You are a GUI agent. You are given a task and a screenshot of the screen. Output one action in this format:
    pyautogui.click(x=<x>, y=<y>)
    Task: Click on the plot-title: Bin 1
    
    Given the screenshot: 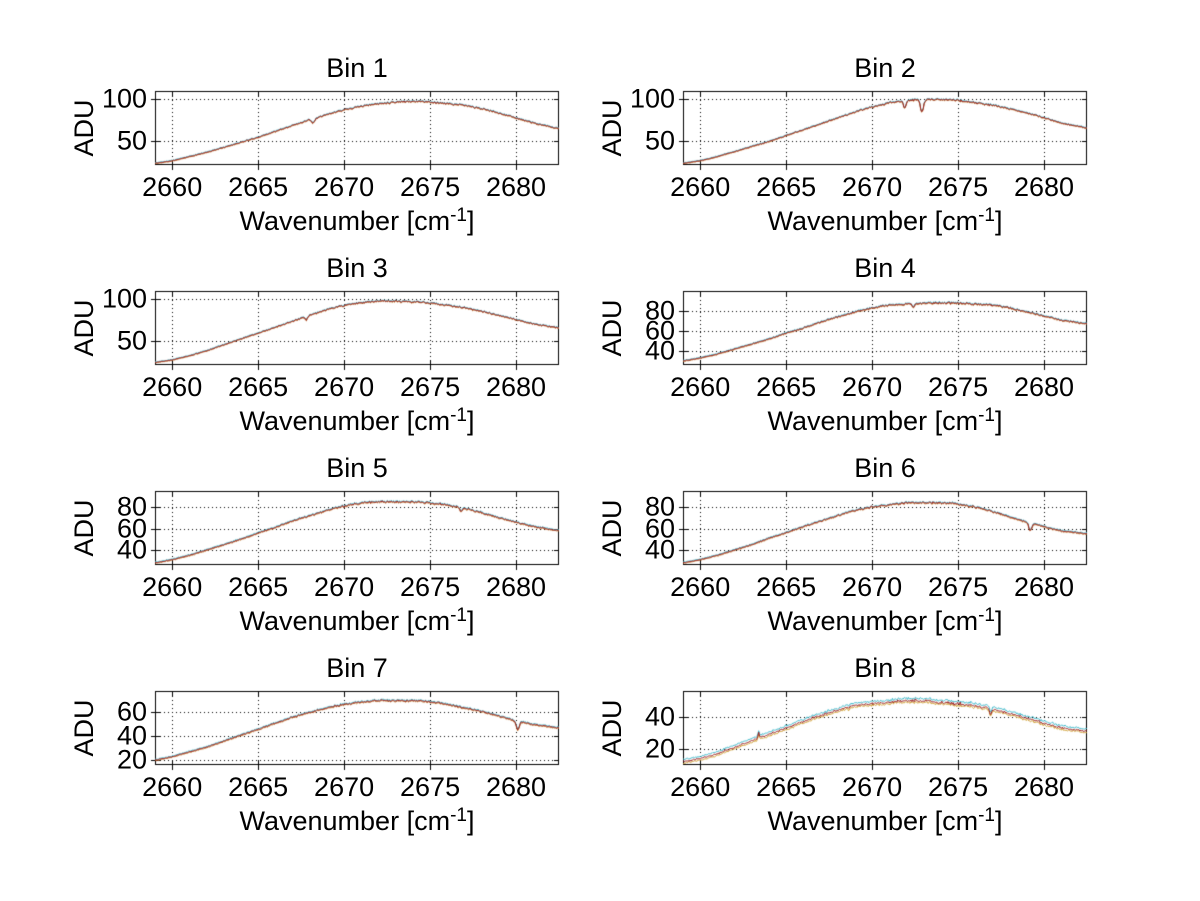 What is the action you would take?
    pyautogui.click(x=357, y=68)
    